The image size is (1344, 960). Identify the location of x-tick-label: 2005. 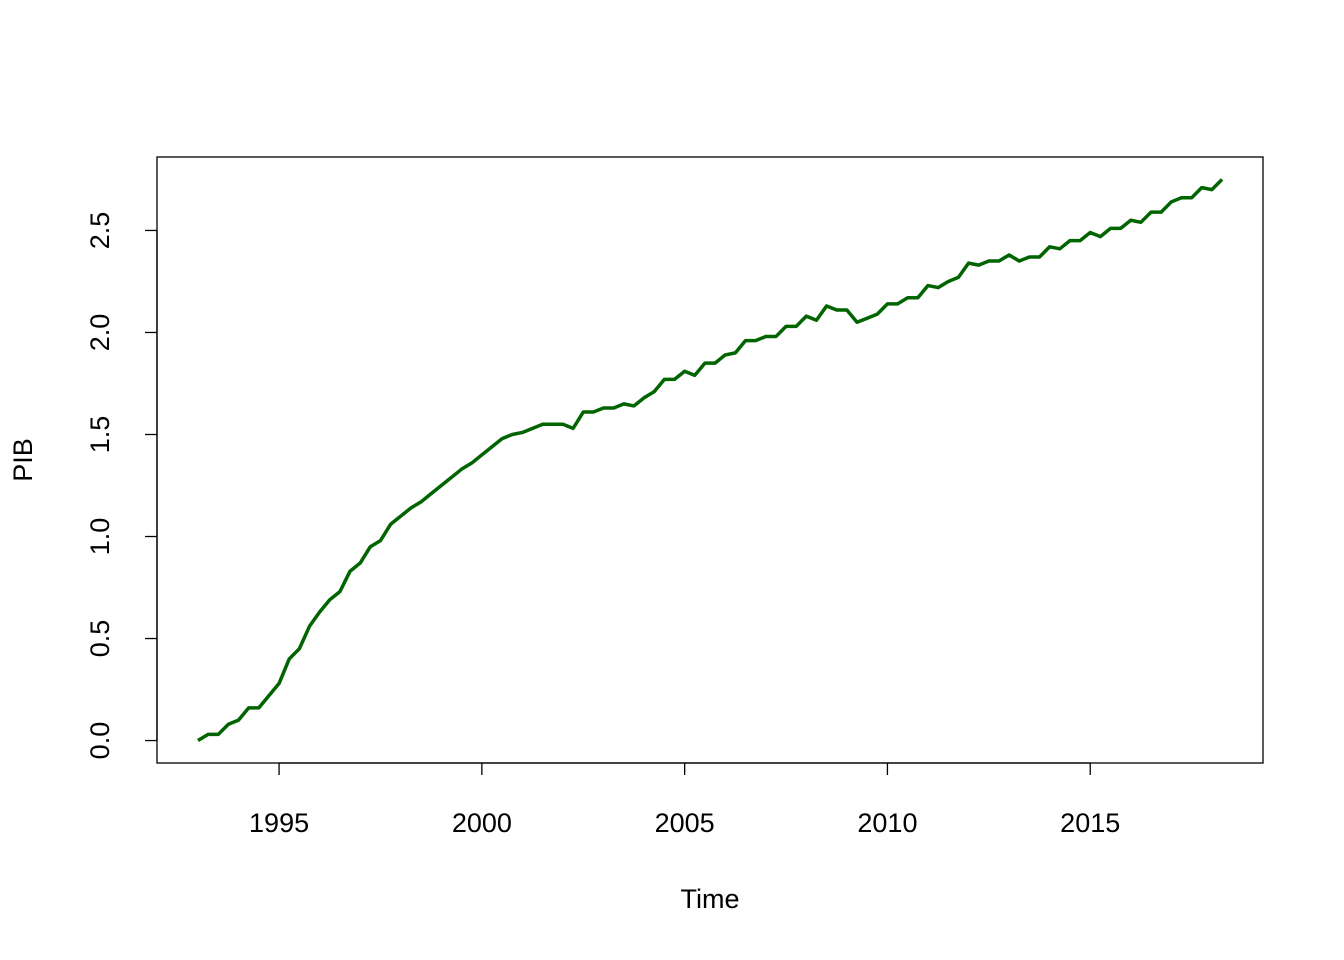
(685, 823).